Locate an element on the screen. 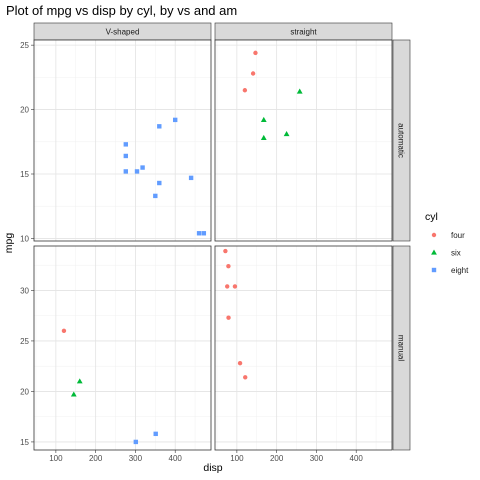 This screenshot has width=480, height=480. facet-strip-label: V-shaped is located at coordinates (123, 32).